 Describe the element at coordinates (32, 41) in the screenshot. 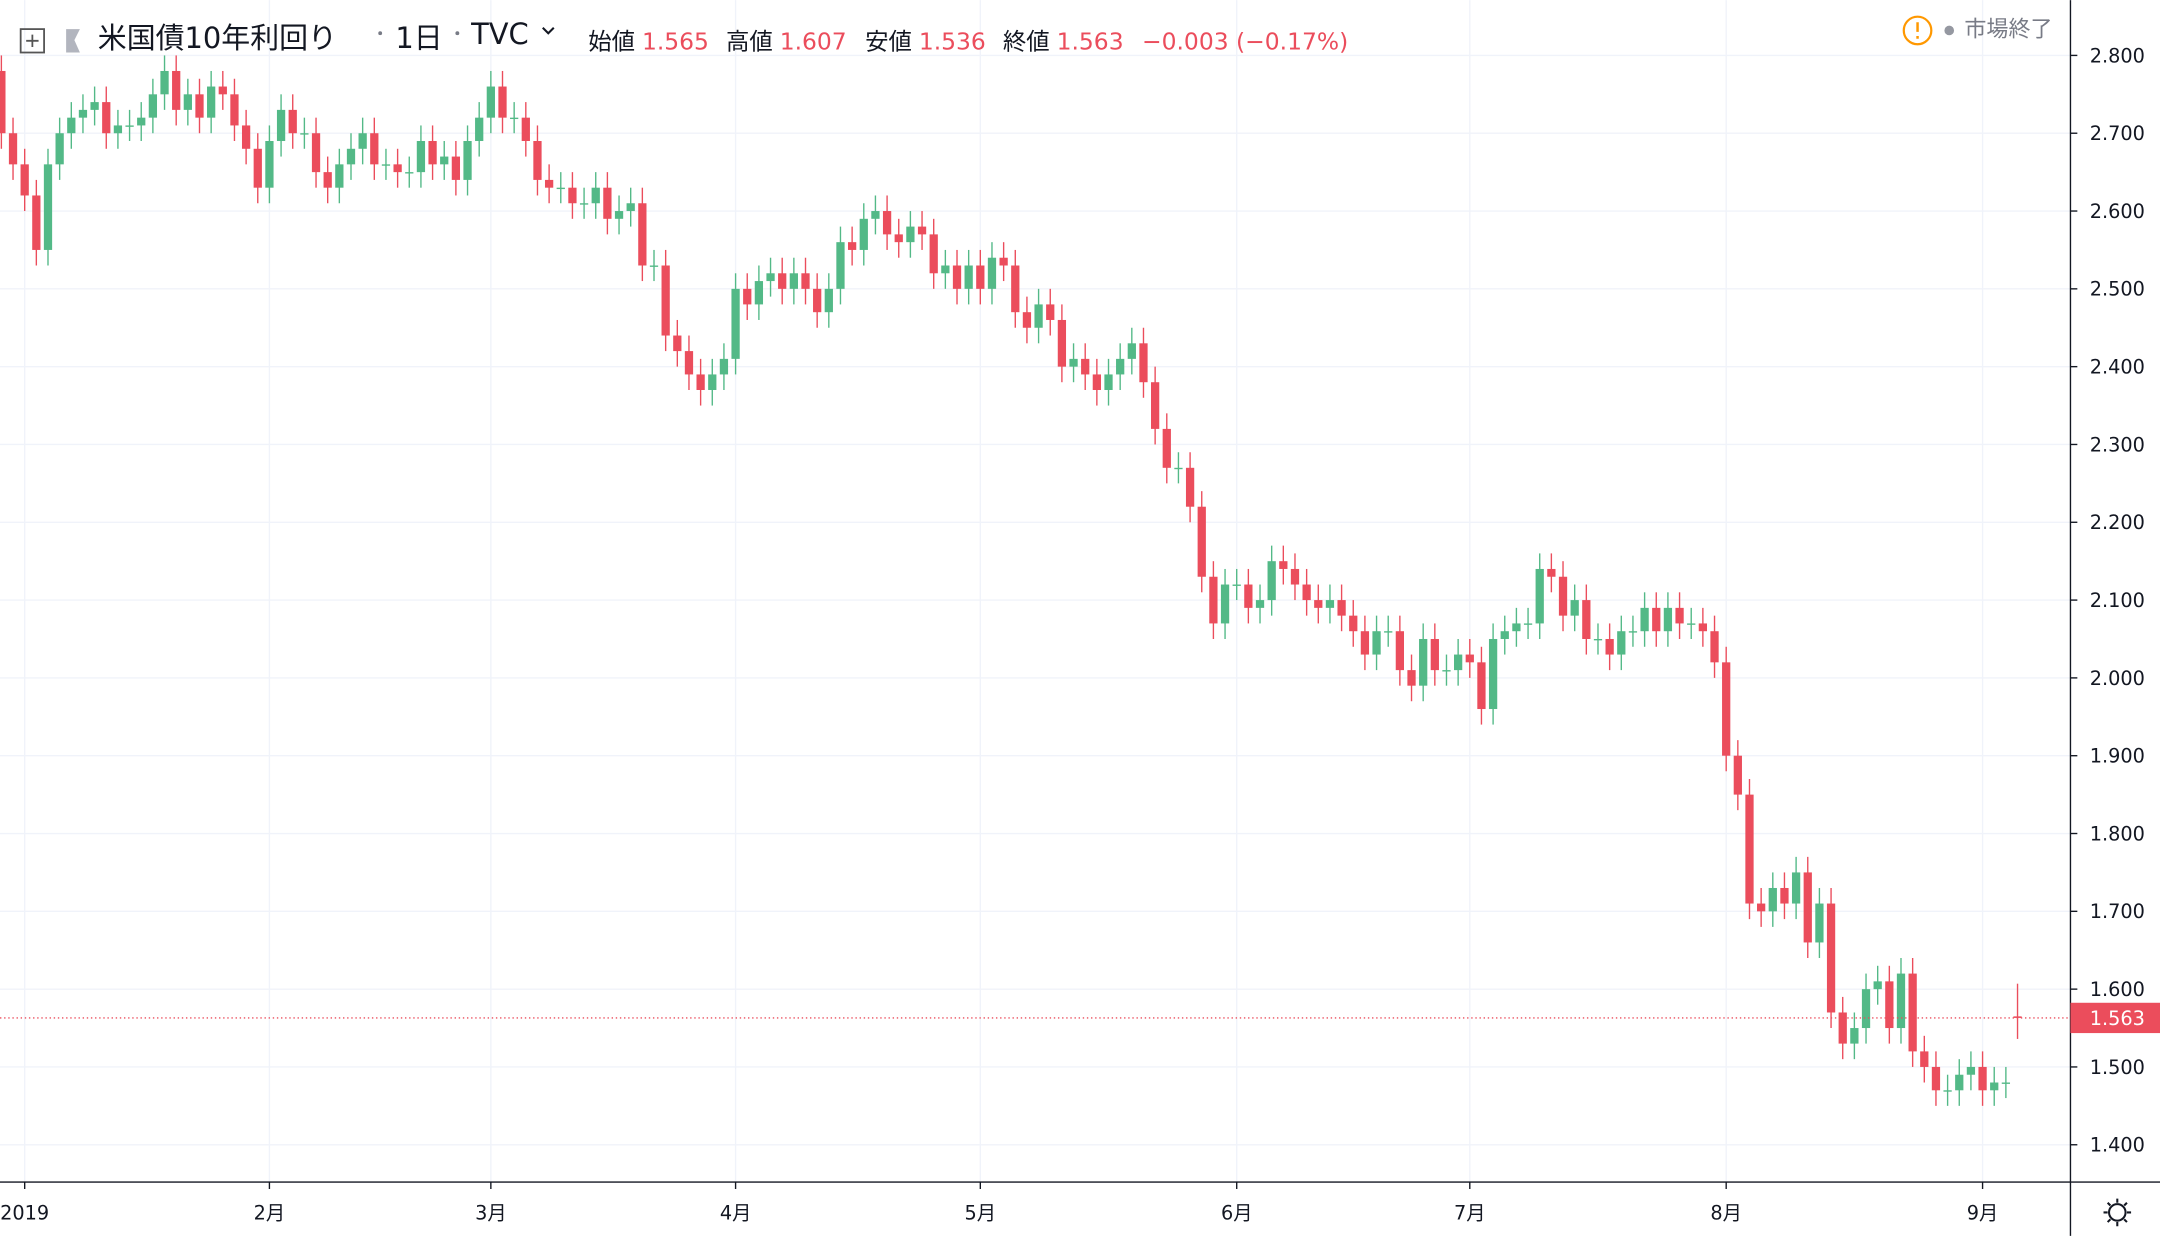

I see `add-symbol-icon` at that location.